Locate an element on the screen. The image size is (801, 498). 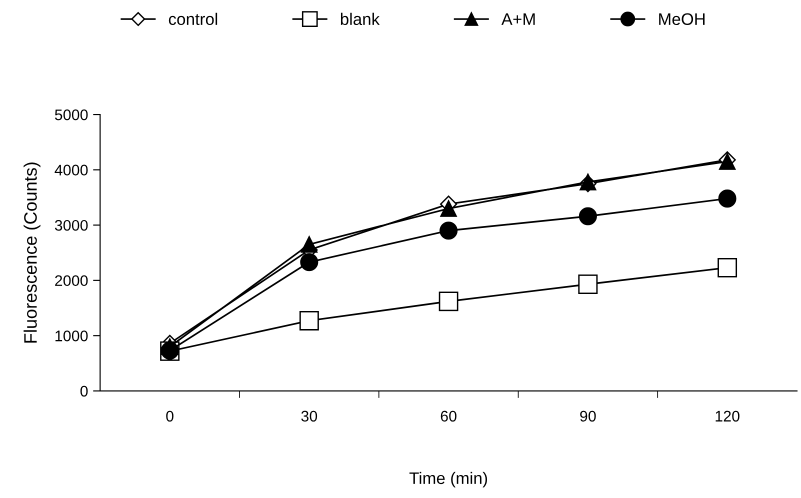
legend-label: control is located at coordinates (193, 19).